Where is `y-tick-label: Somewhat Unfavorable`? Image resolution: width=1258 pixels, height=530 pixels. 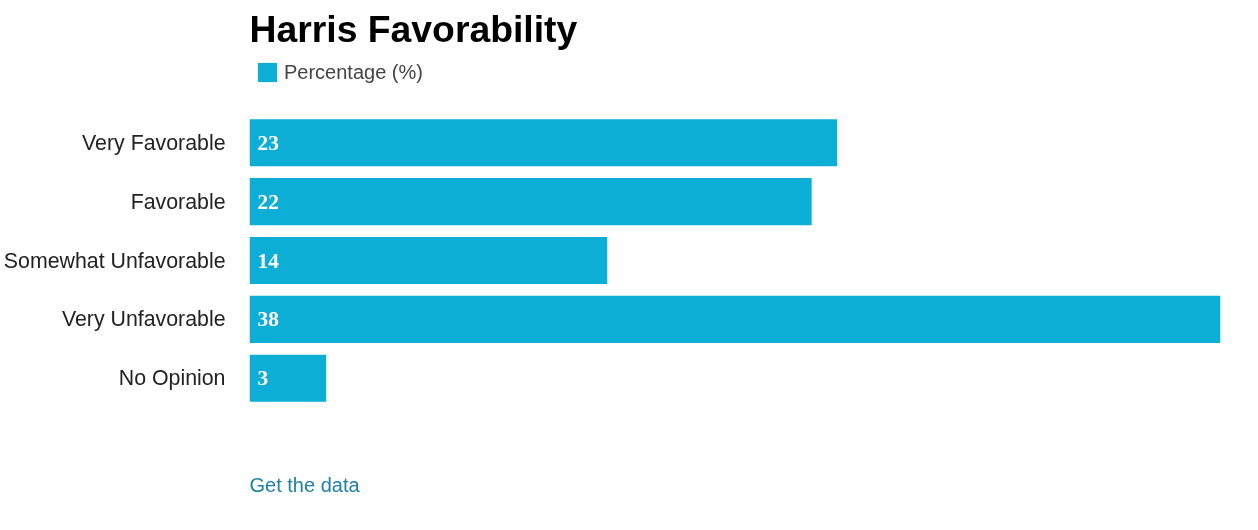 y-tick-label: Somewhat Unfavorable is located at coordinates (114, 260).